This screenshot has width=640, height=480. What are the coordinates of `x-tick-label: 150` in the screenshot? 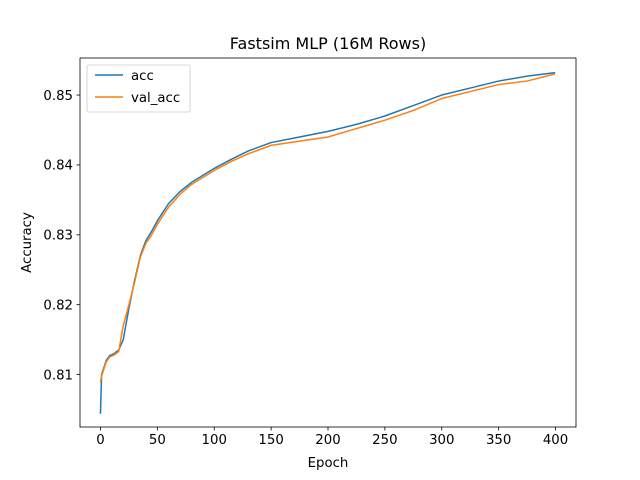 It's located at (270, 440).